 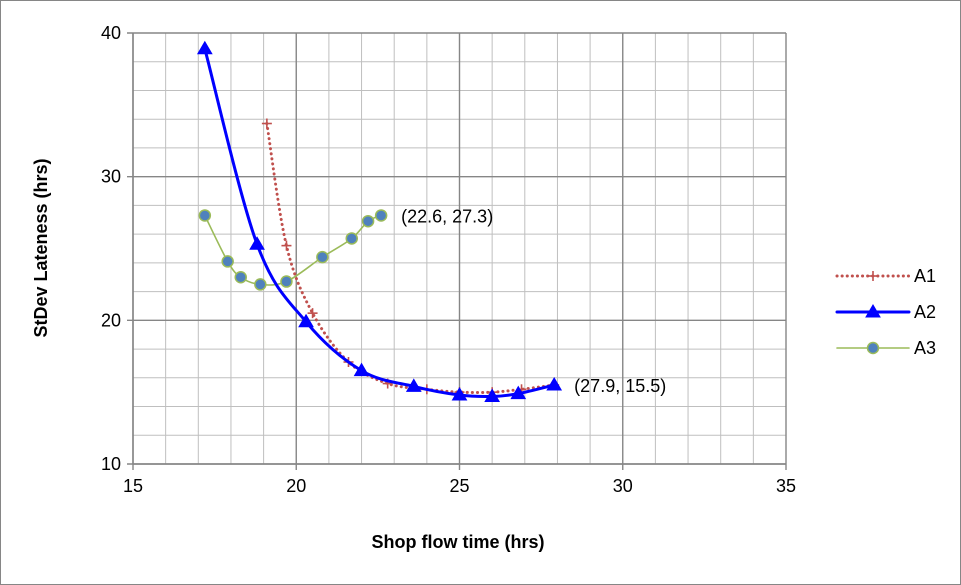 What do you see at coordinates (293, 250) in the screenshot?
I see `series-a3` at bounding box center [293, 250].